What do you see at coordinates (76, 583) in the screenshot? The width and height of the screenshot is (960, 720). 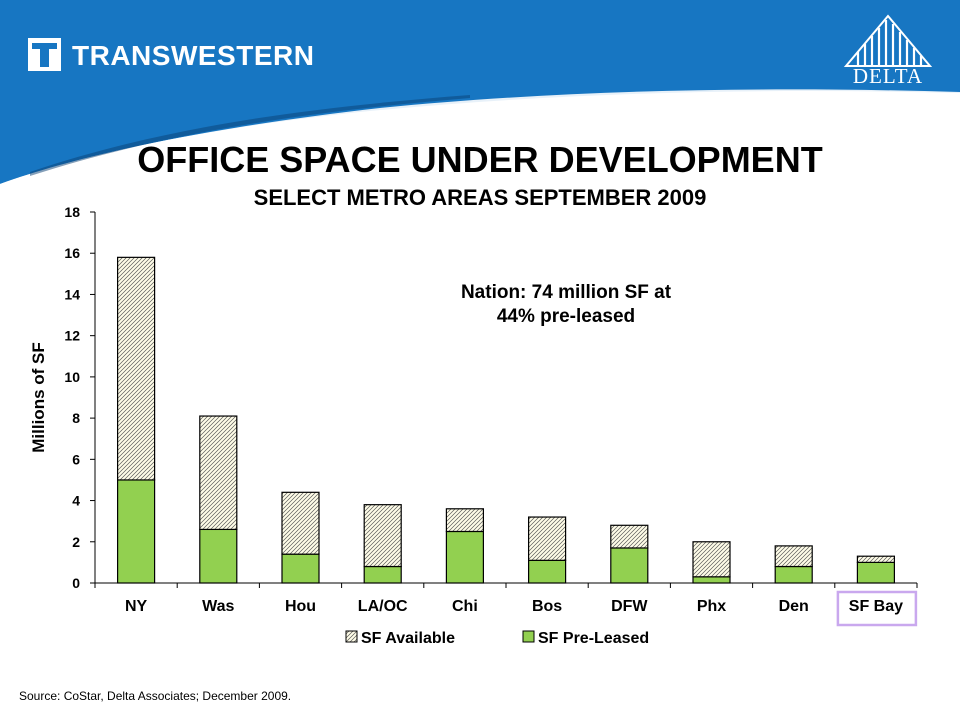 I see `y-tick-label: 0` at bounding box center [76, 583].